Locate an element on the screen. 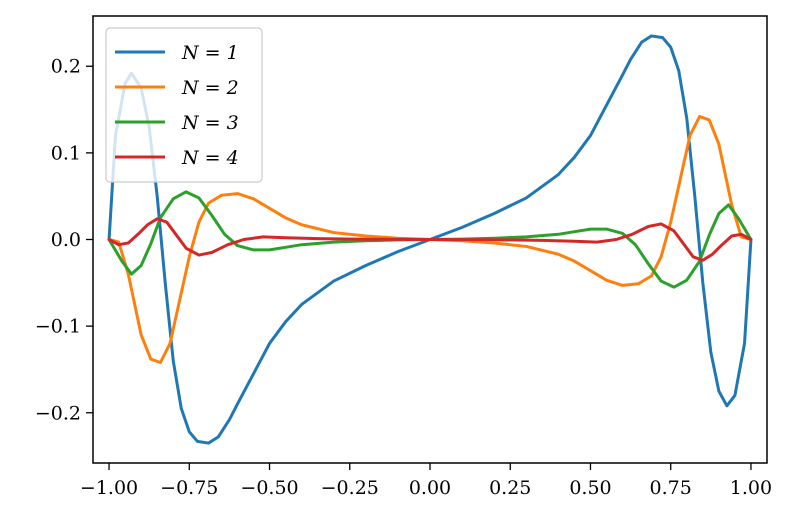  y-tick-label: −0.1 is located at coordinates (58, 327).